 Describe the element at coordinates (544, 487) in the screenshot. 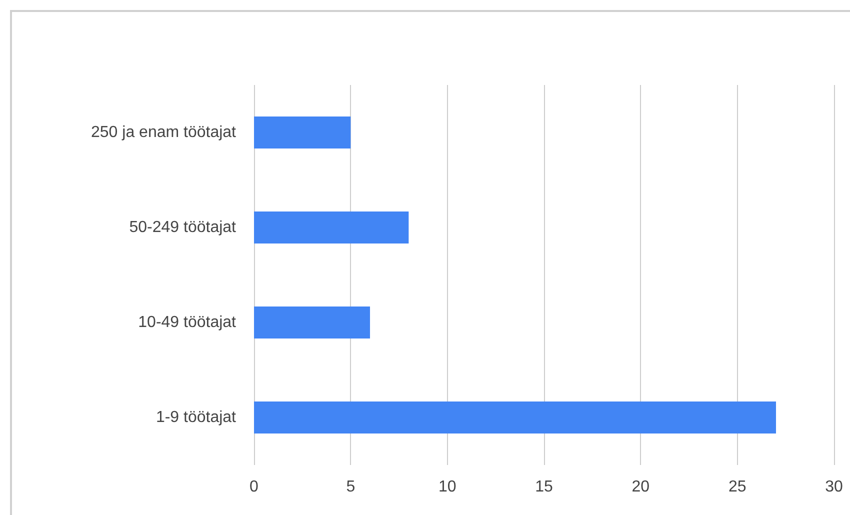

I see `x-tick-label: 15` at that location.